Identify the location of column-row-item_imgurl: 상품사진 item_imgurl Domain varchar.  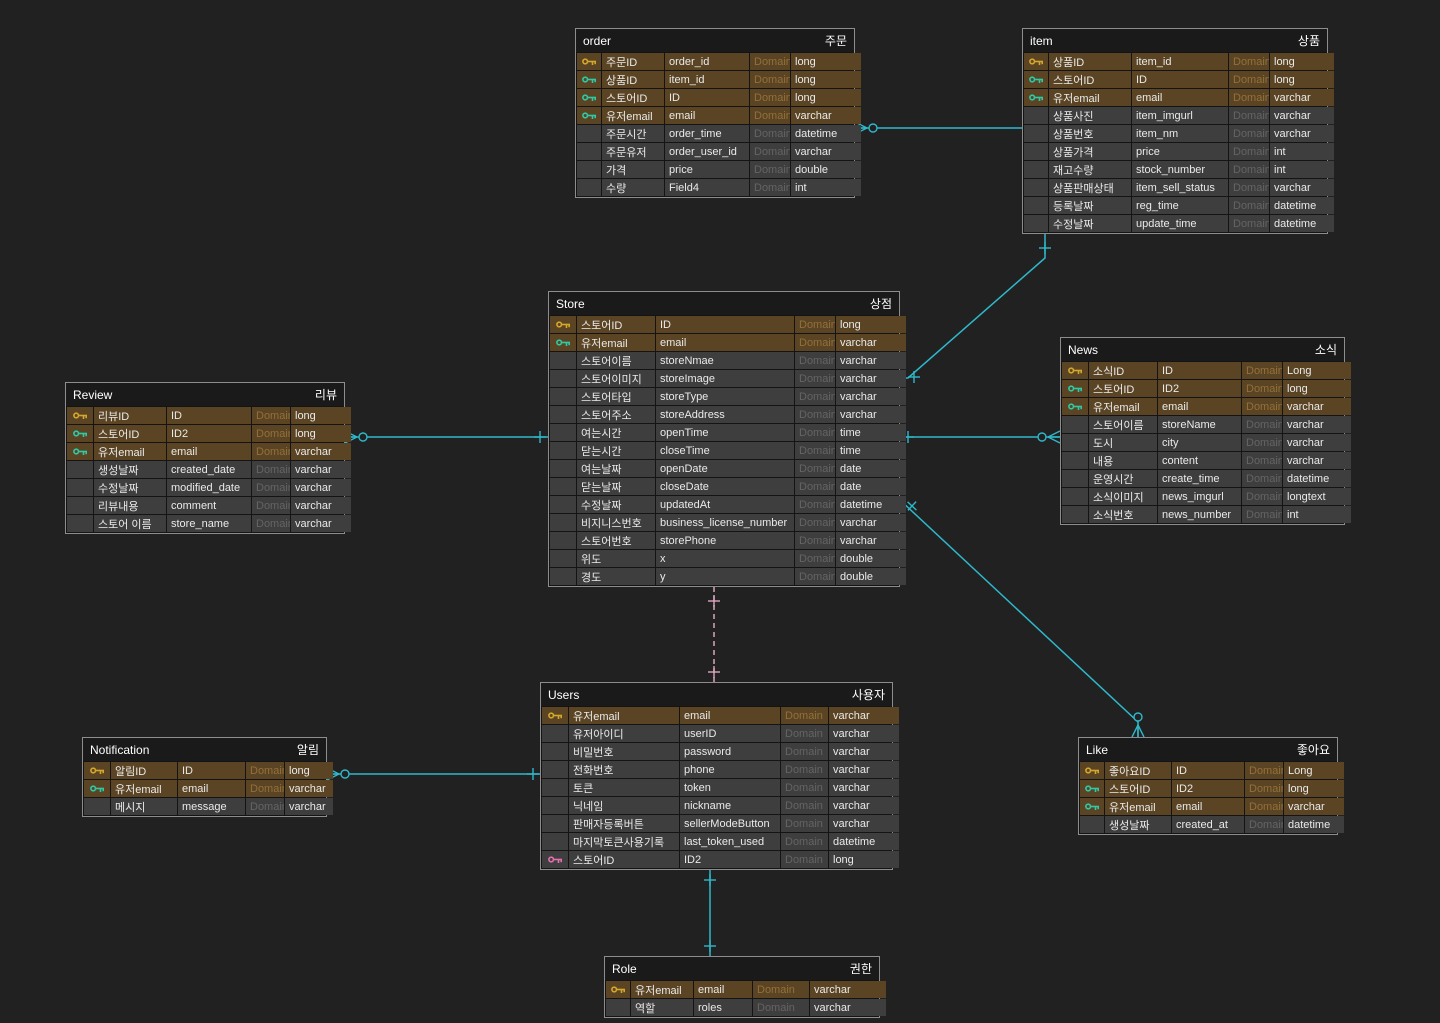
(1179, 115).